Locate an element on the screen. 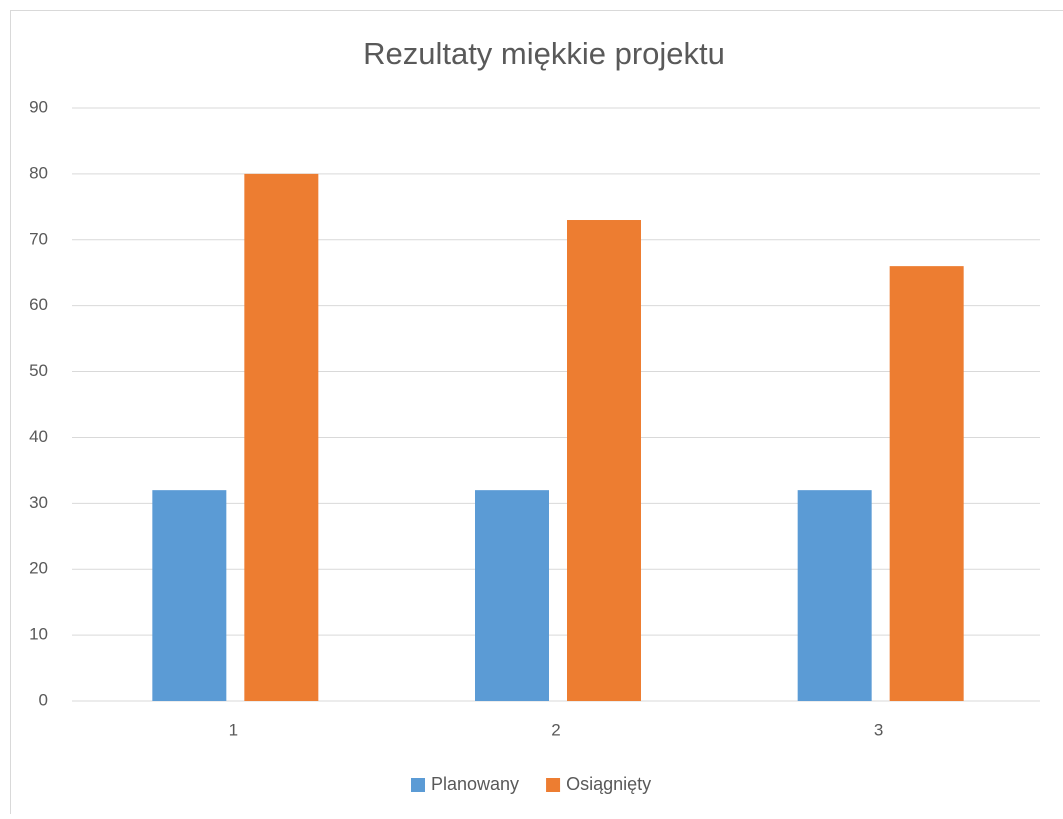  x-tick-label: 2 is located at coordinates (555, 729).